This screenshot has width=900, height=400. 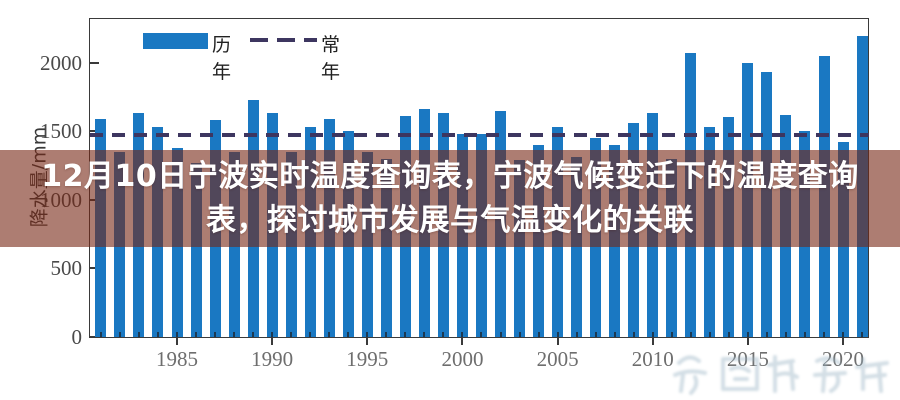 I want to click on x-tick-label: 2015, so click(x=747, y=359).